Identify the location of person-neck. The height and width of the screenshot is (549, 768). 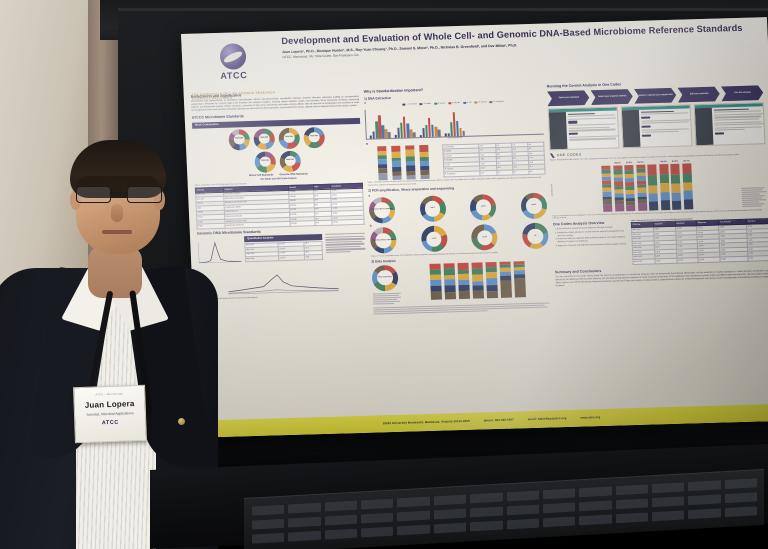
(115, 272).